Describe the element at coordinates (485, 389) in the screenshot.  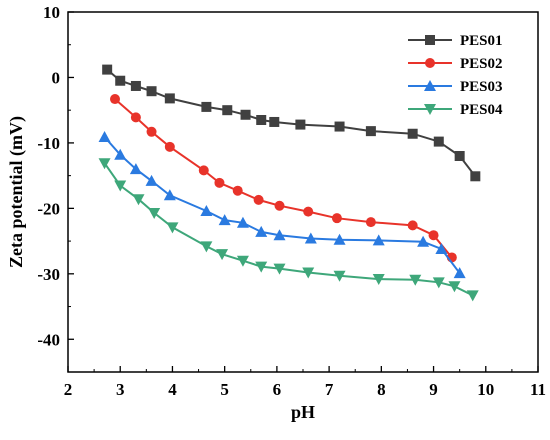
I see `x-tick-label: 10` at that location.